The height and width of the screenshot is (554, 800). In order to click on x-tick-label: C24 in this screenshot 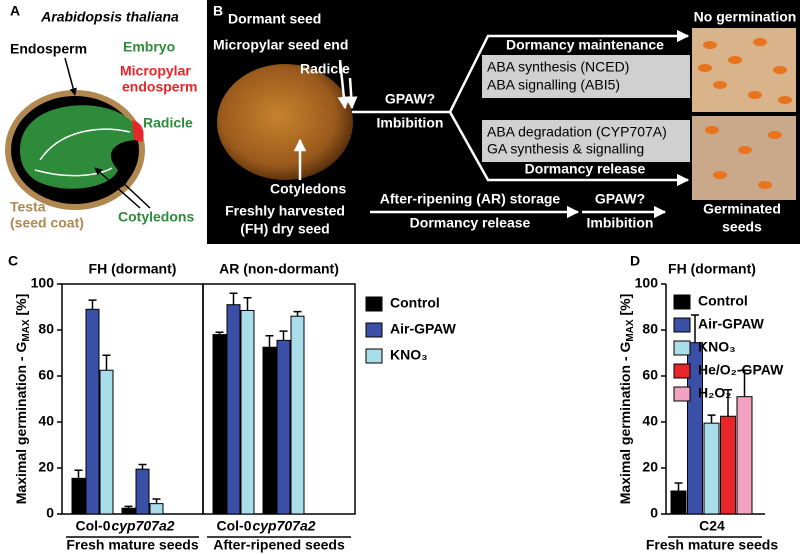, I will do `click(712, 526)`.